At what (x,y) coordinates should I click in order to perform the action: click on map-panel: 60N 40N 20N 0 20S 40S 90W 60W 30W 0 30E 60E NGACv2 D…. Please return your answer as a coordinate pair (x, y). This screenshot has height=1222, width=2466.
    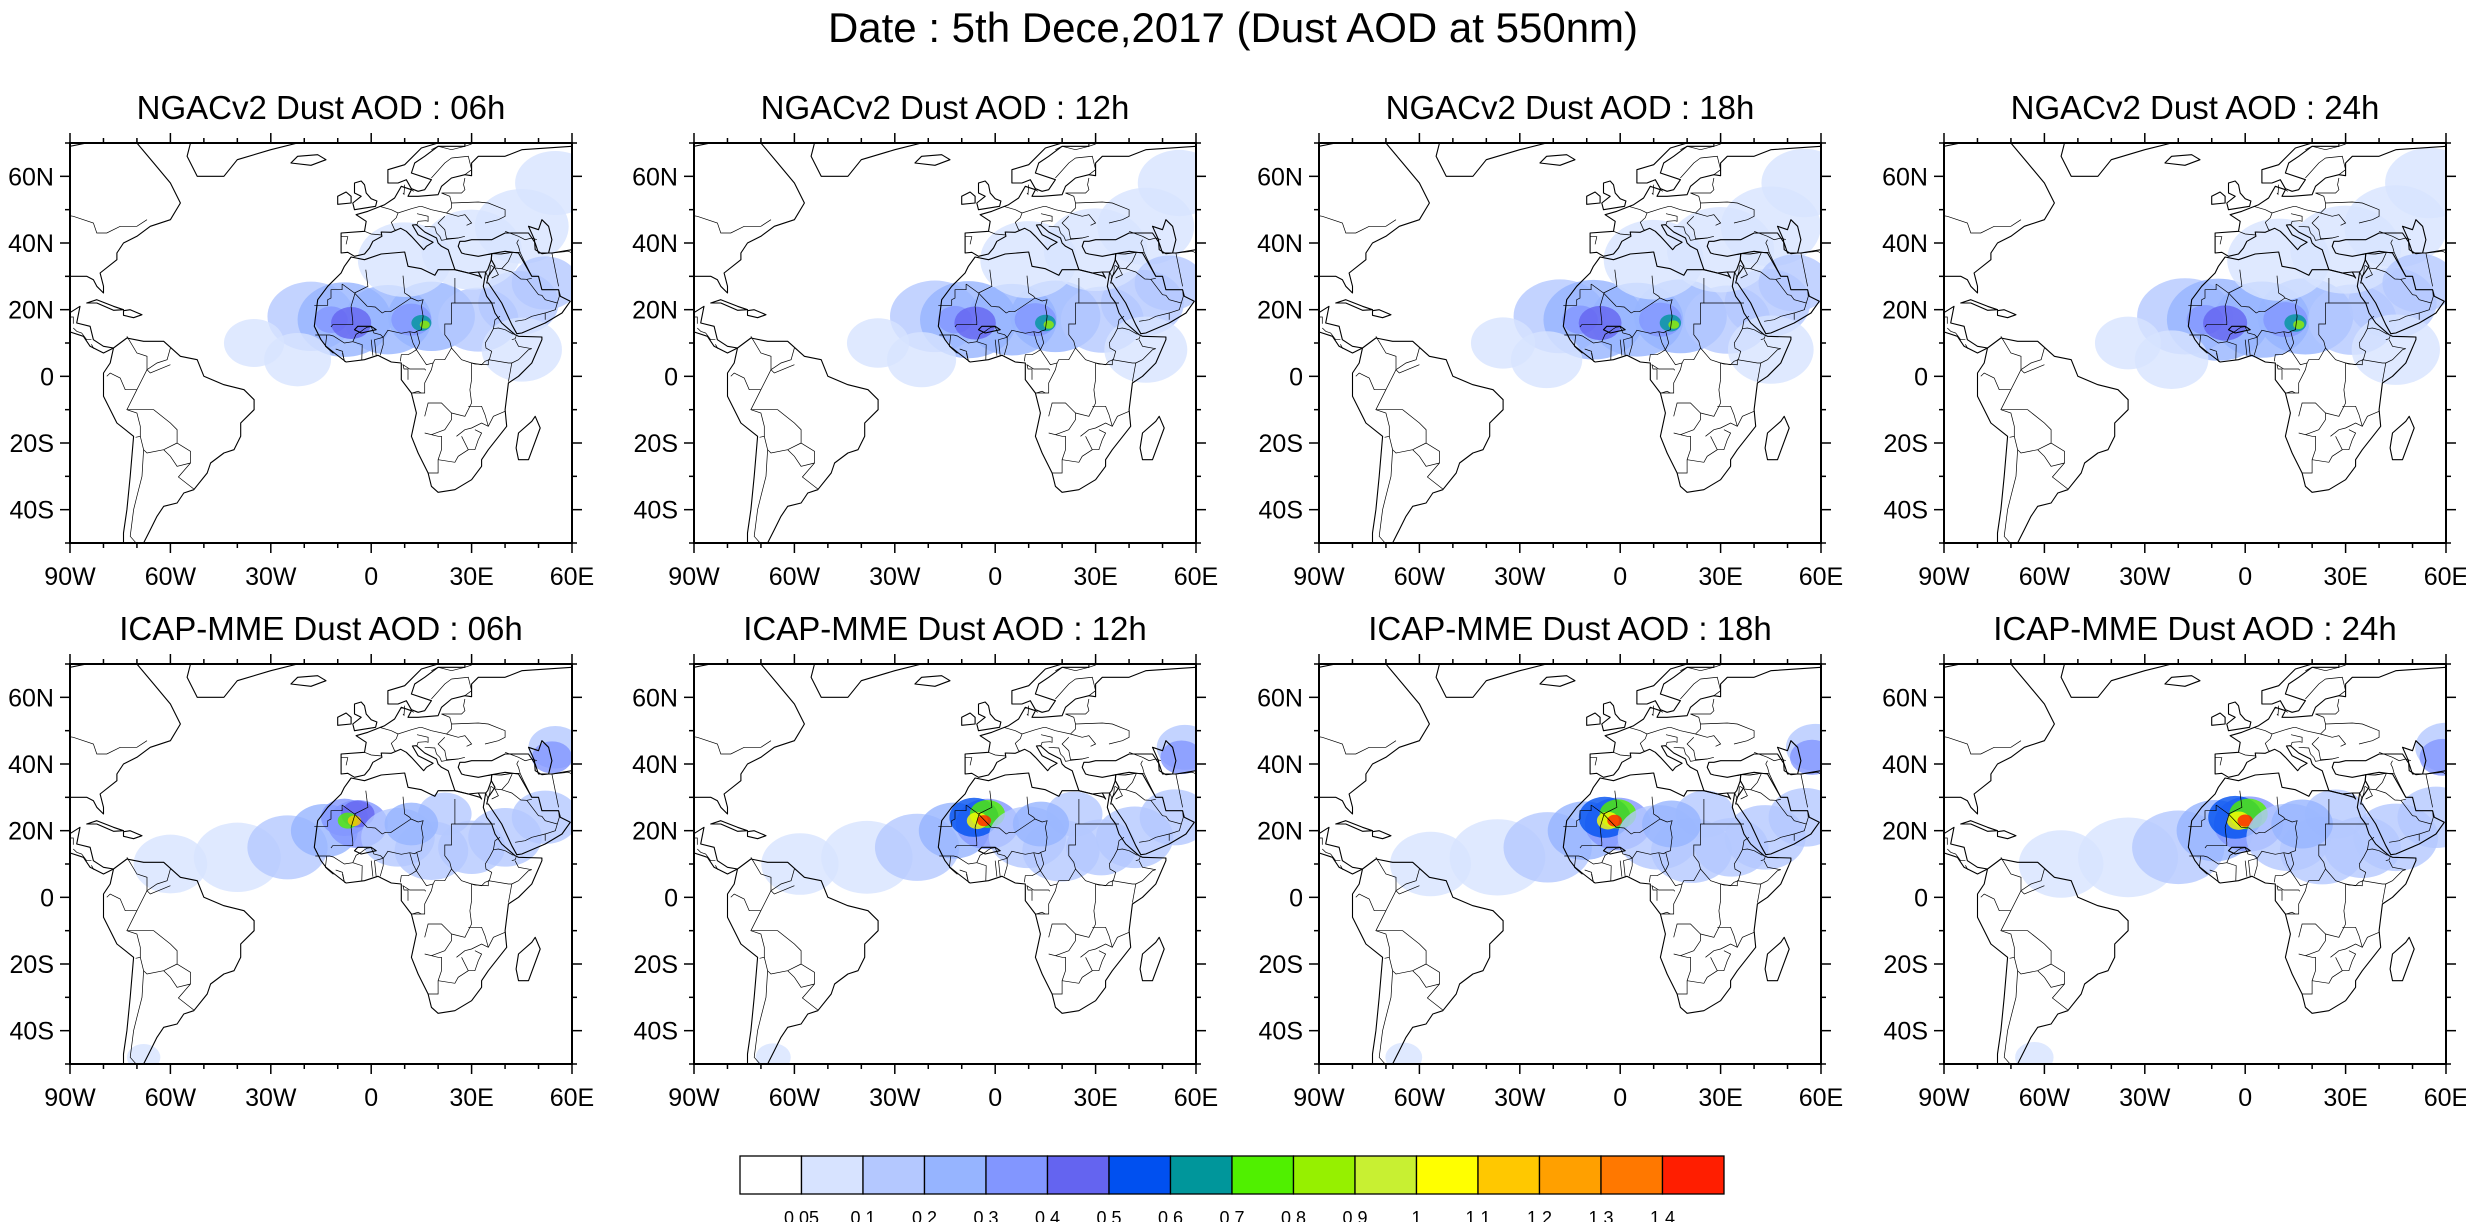
    Looking at the image, I should click on (925, 340).